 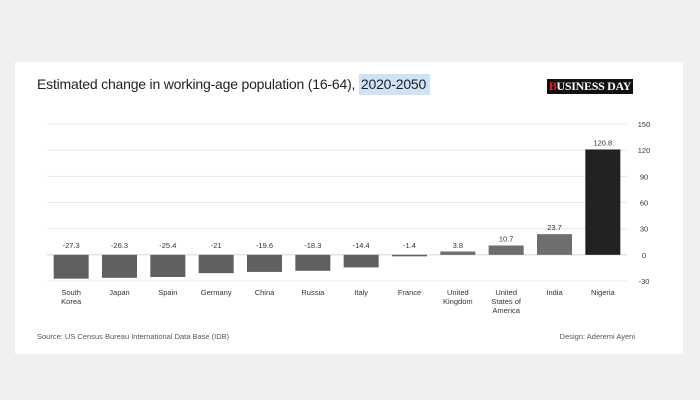 I want to click on design-credit: Design: Aderemi Ayeni, so click(x=597, y=336).